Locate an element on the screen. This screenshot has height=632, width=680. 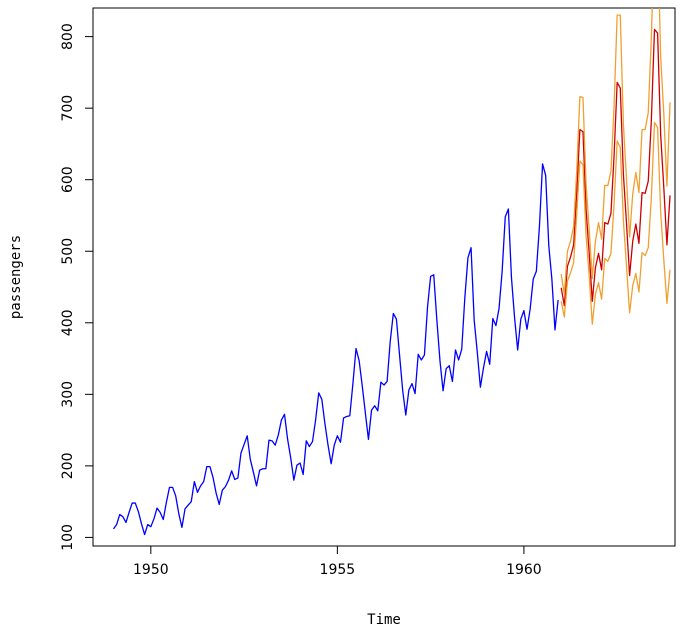
forecast-series-line is located at coordinates (615, 167).